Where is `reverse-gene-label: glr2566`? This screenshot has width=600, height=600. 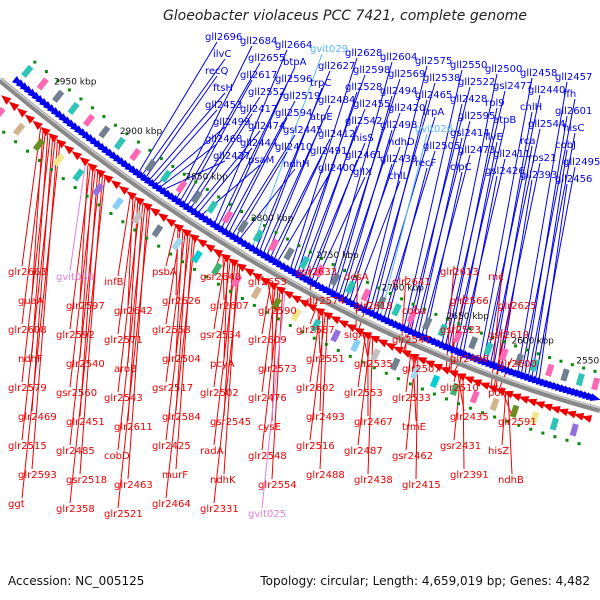 reverse-gene-label: glr2566 is located at coordinates (469, 301).